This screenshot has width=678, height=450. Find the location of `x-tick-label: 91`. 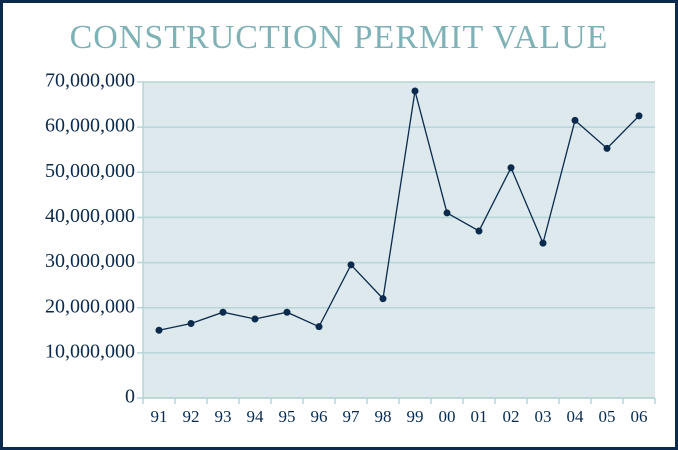

x-tick-label: 91 is located at coordinates (159, 416).